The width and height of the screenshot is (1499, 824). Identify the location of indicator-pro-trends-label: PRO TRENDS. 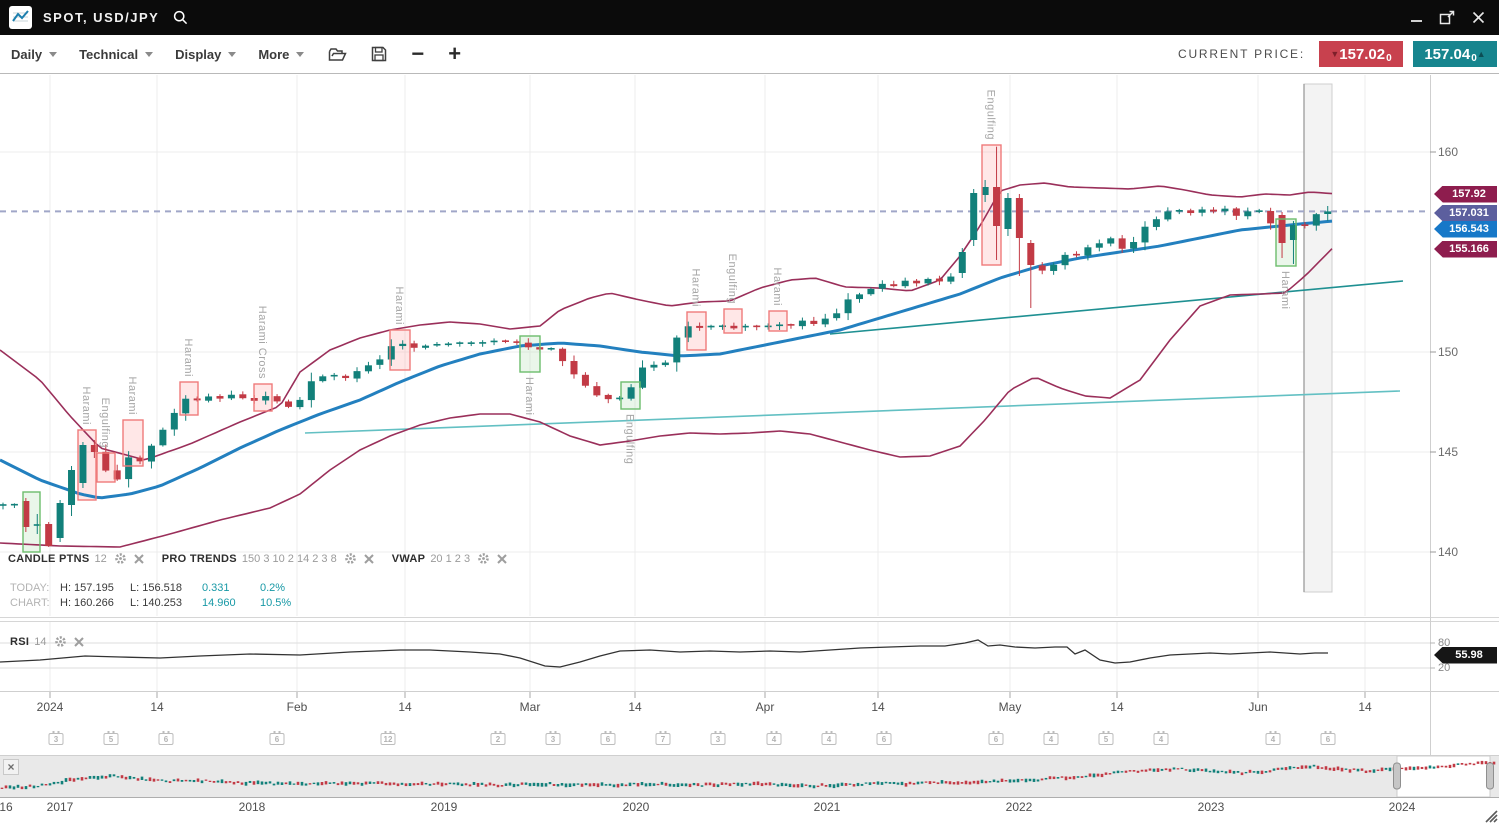
(199, 558).